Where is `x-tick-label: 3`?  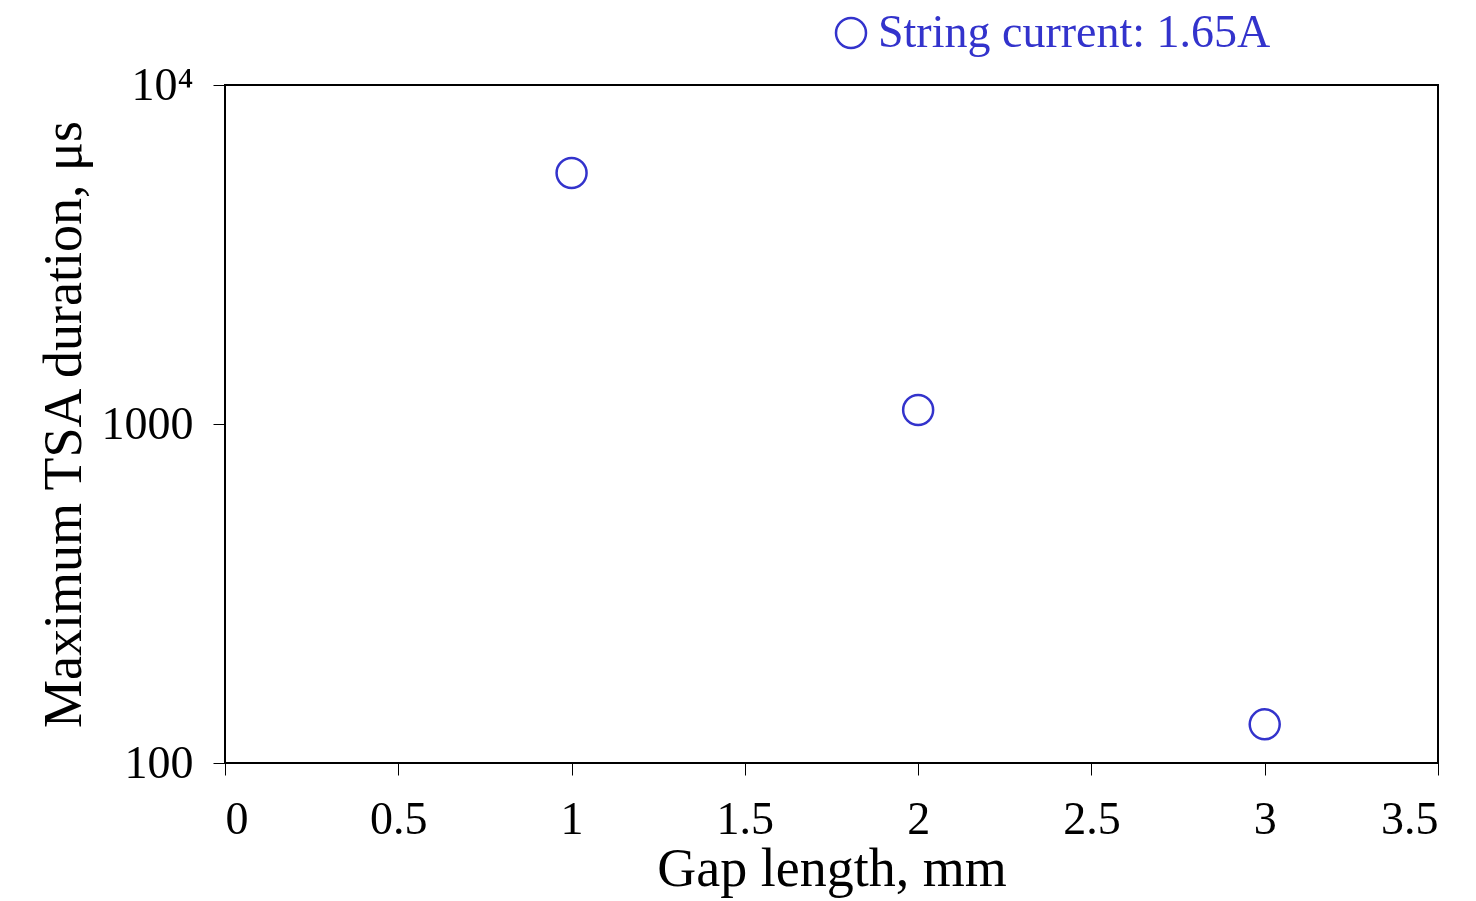 x-tick-label: 3 is located at coordinates (1265, 818).